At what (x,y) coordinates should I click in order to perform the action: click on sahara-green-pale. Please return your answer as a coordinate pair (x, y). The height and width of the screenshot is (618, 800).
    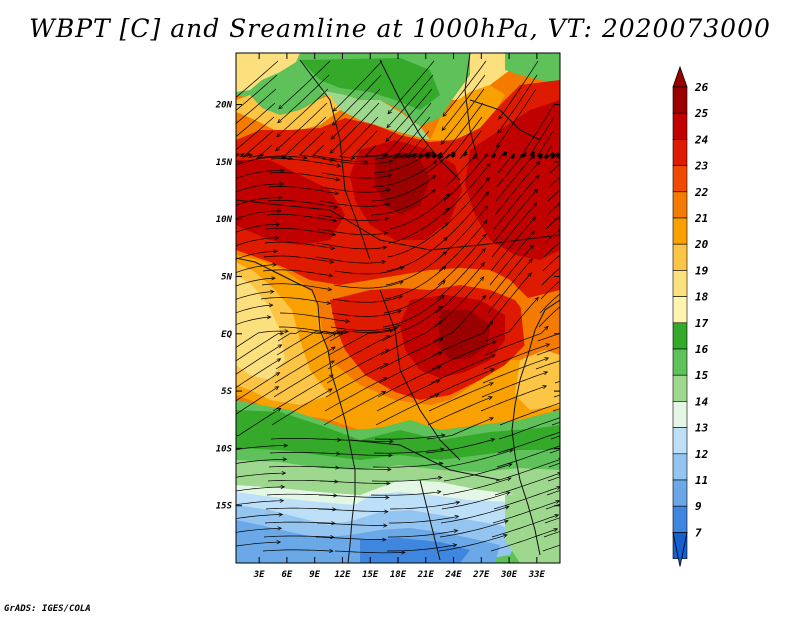
    Looking at the image, I should click on (375, 115).